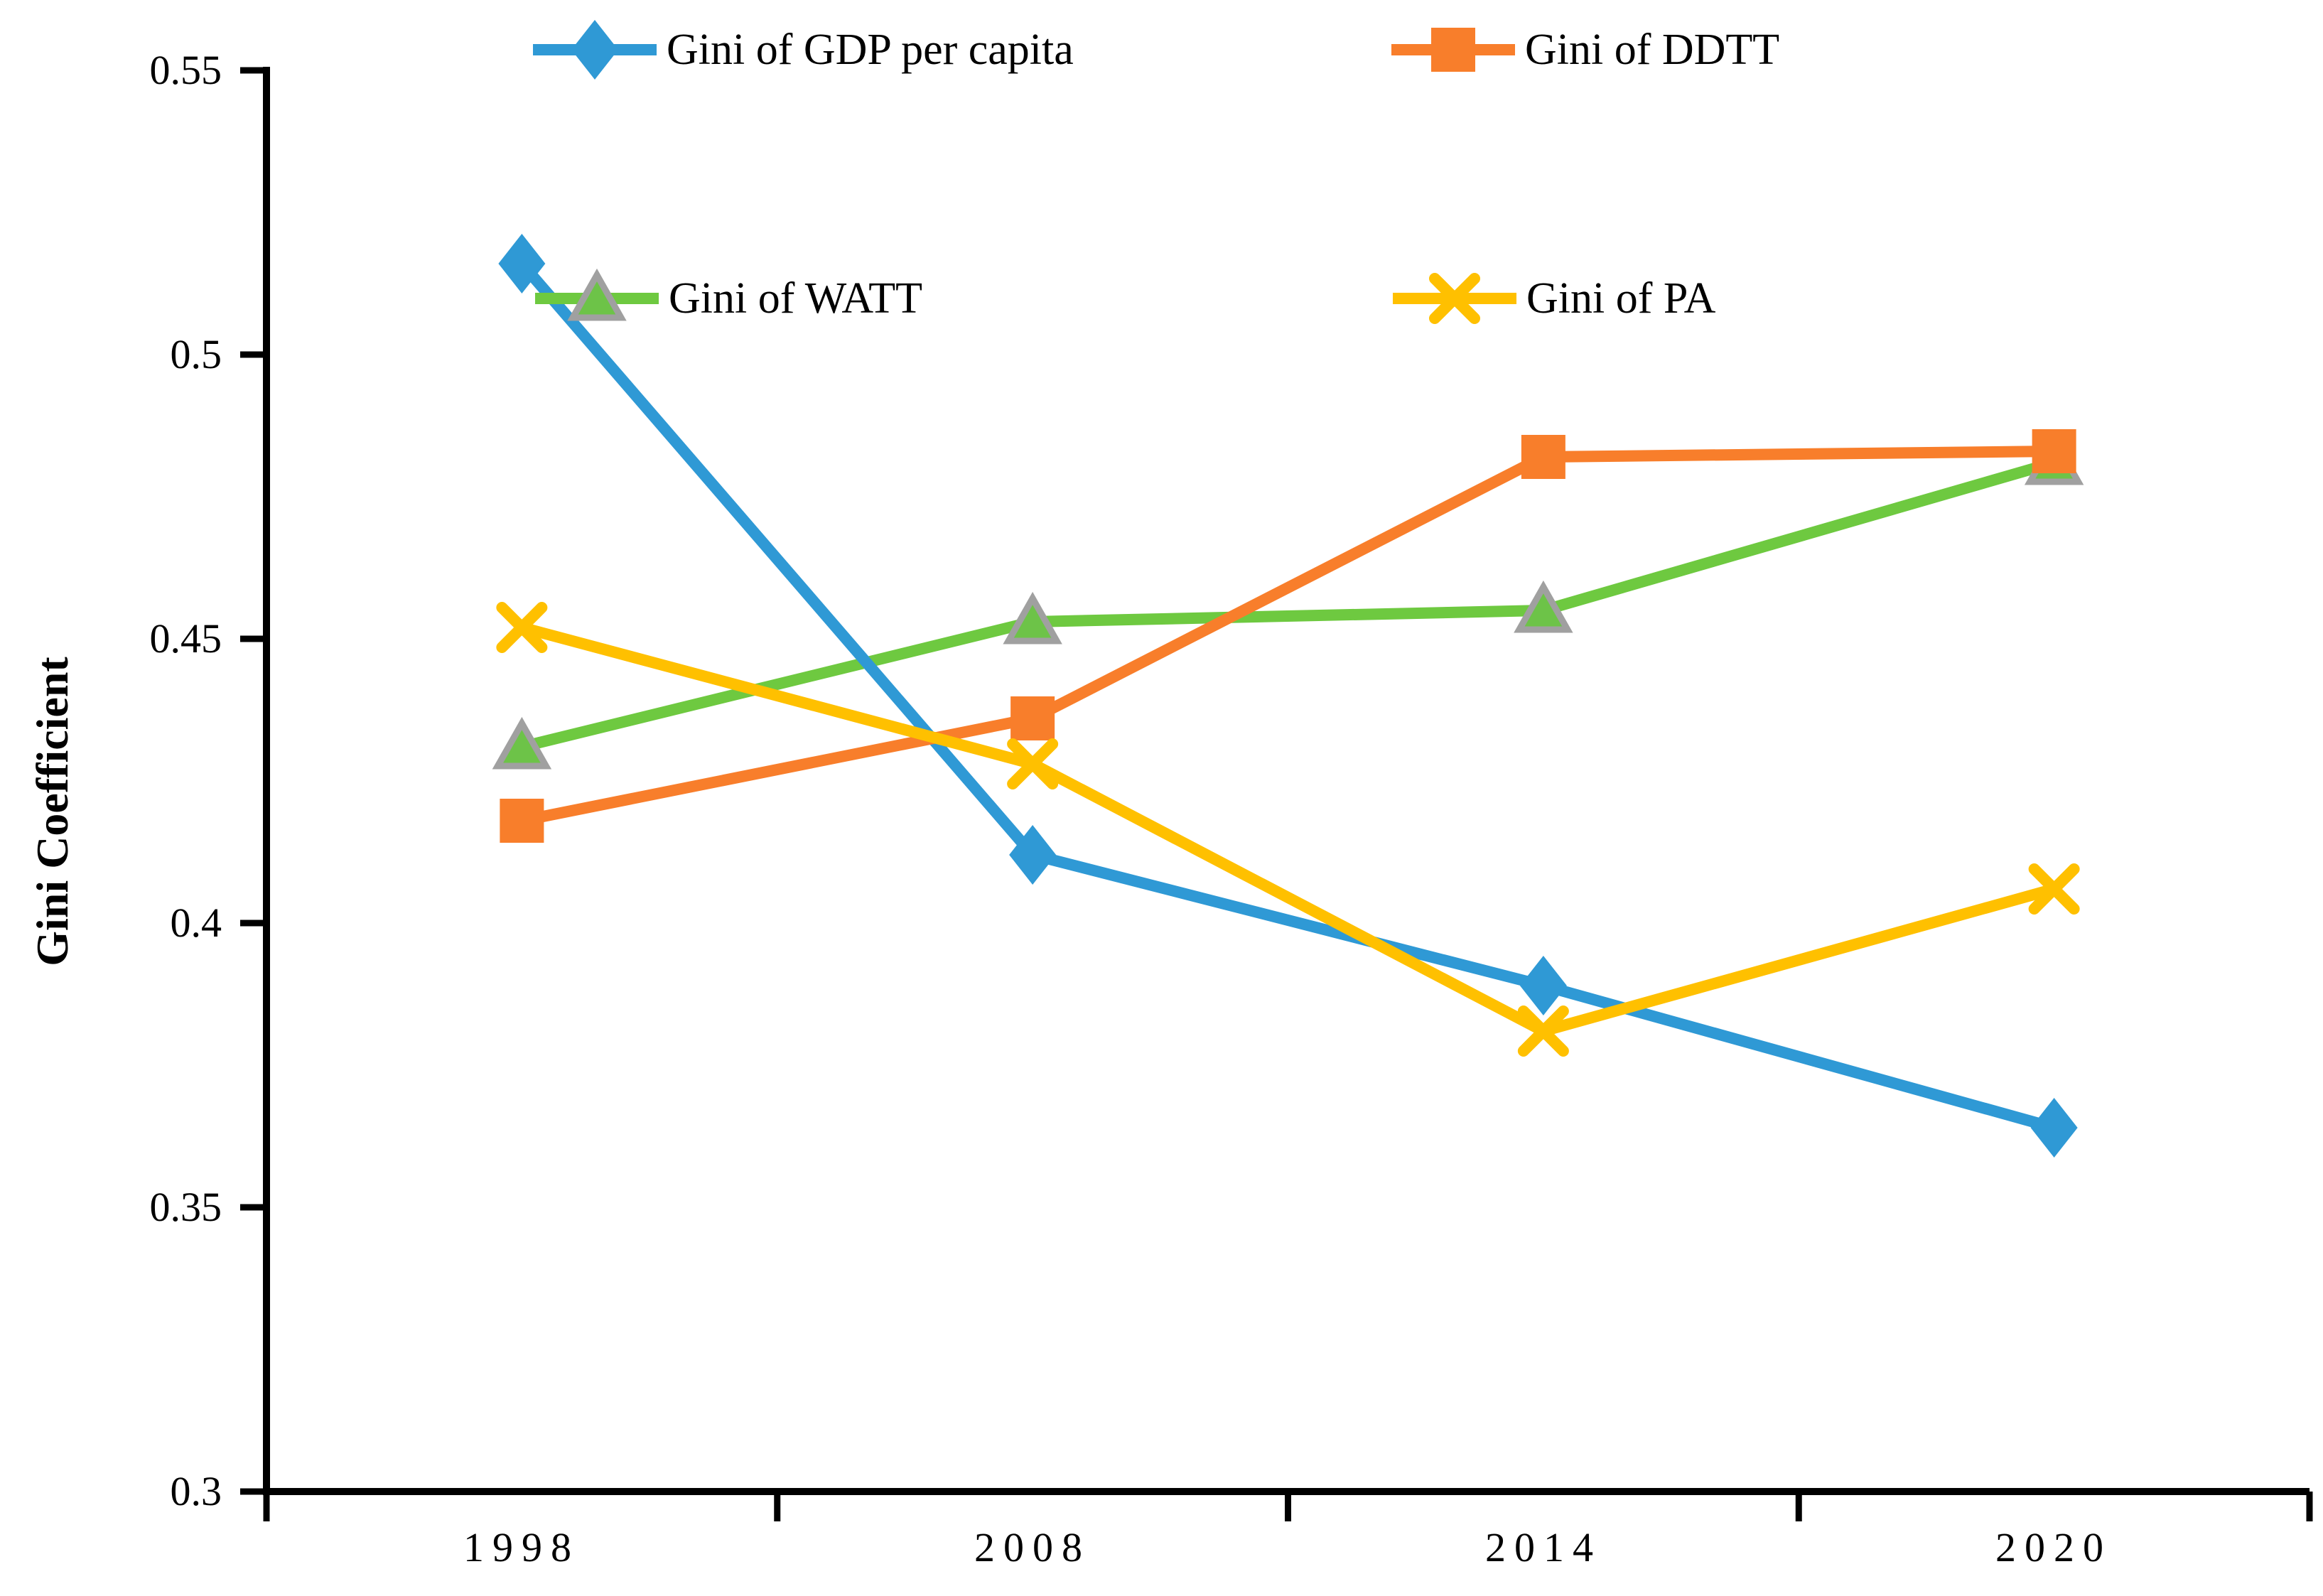  I want to click on x-tick-label: 2014, so click(1544, 1547).